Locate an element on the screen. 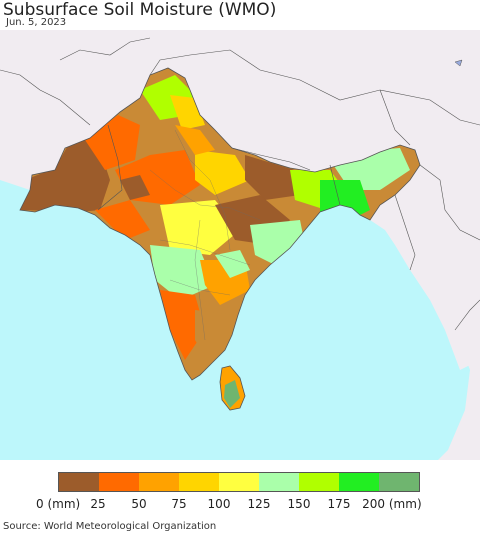  legend-label: 25 is located at coordinates (98, 504).